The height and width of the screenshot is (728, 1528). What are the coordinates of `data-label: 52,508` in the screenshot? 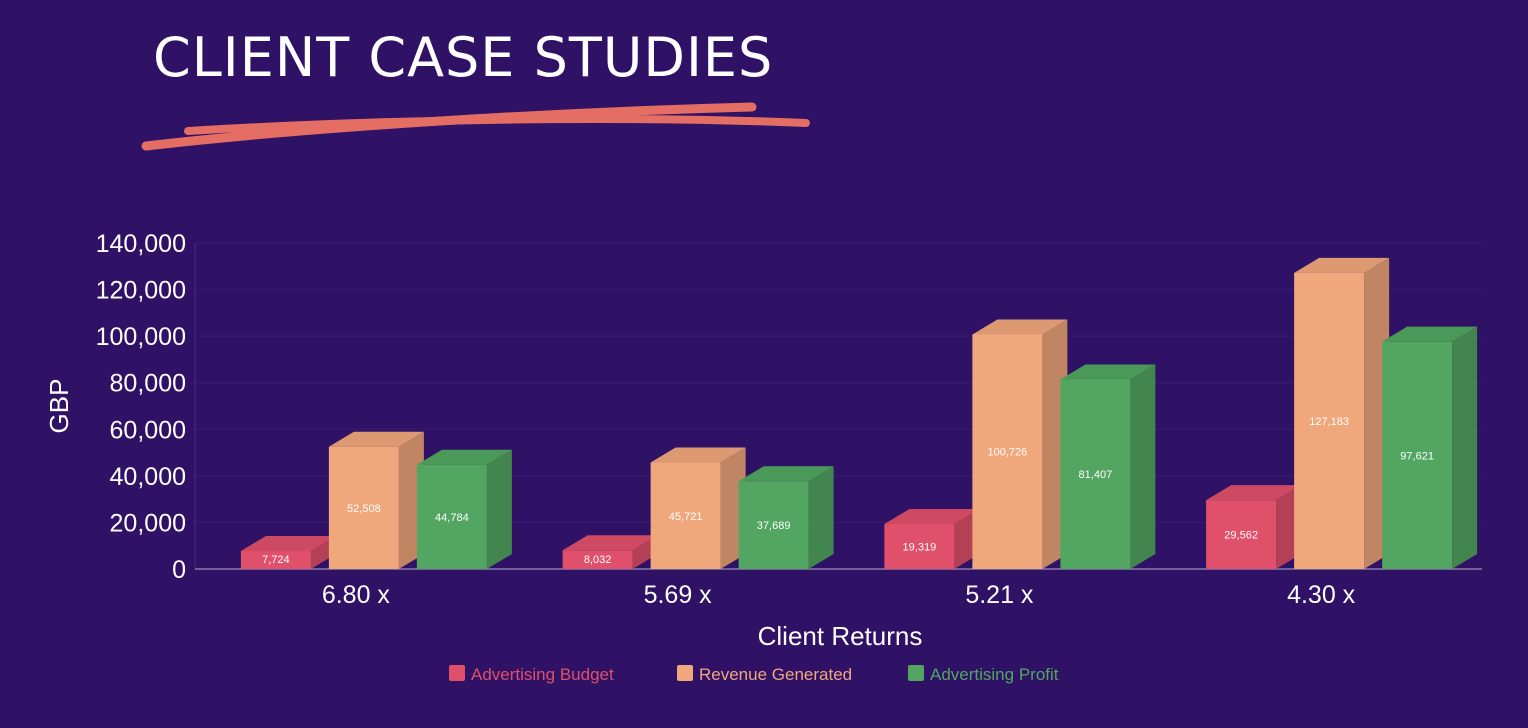 It's located at (364, 509).